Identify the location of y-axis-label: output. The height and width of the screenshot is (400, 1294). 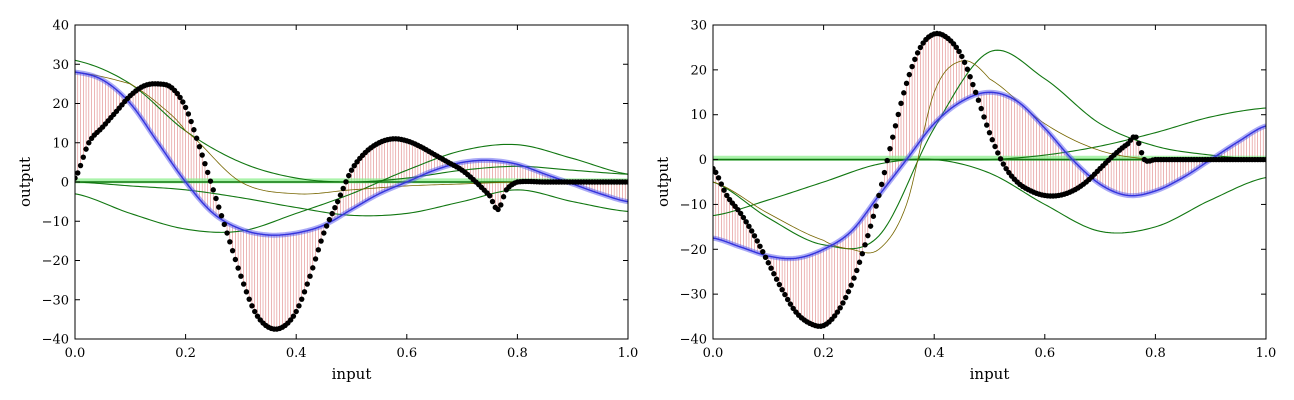
(663, 182).